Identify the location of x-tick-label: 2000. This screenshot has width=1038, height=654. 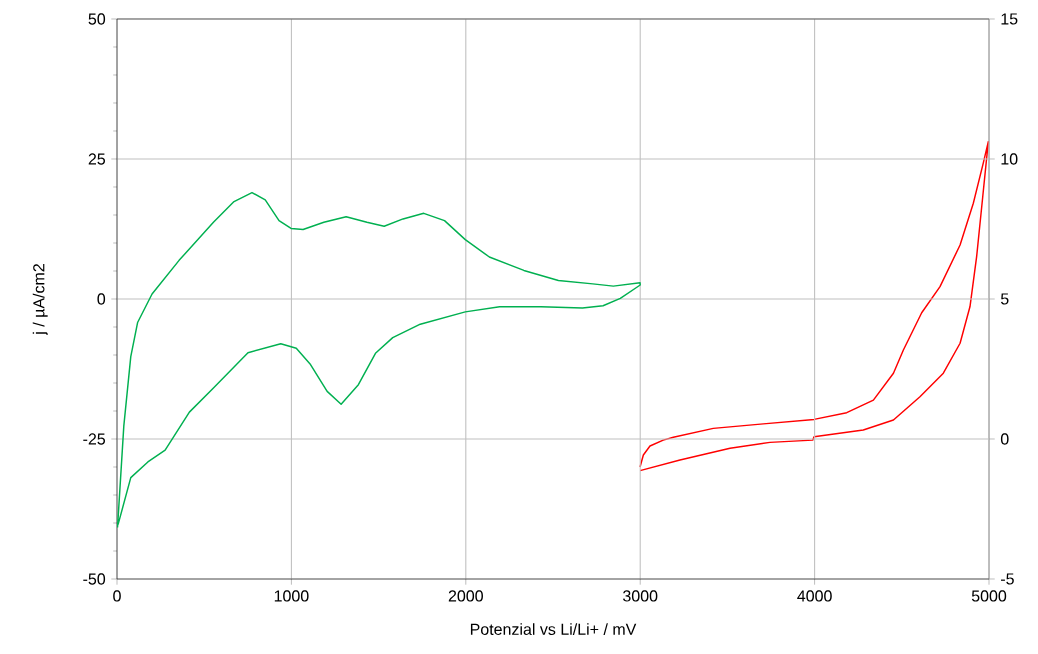
(465, 596).